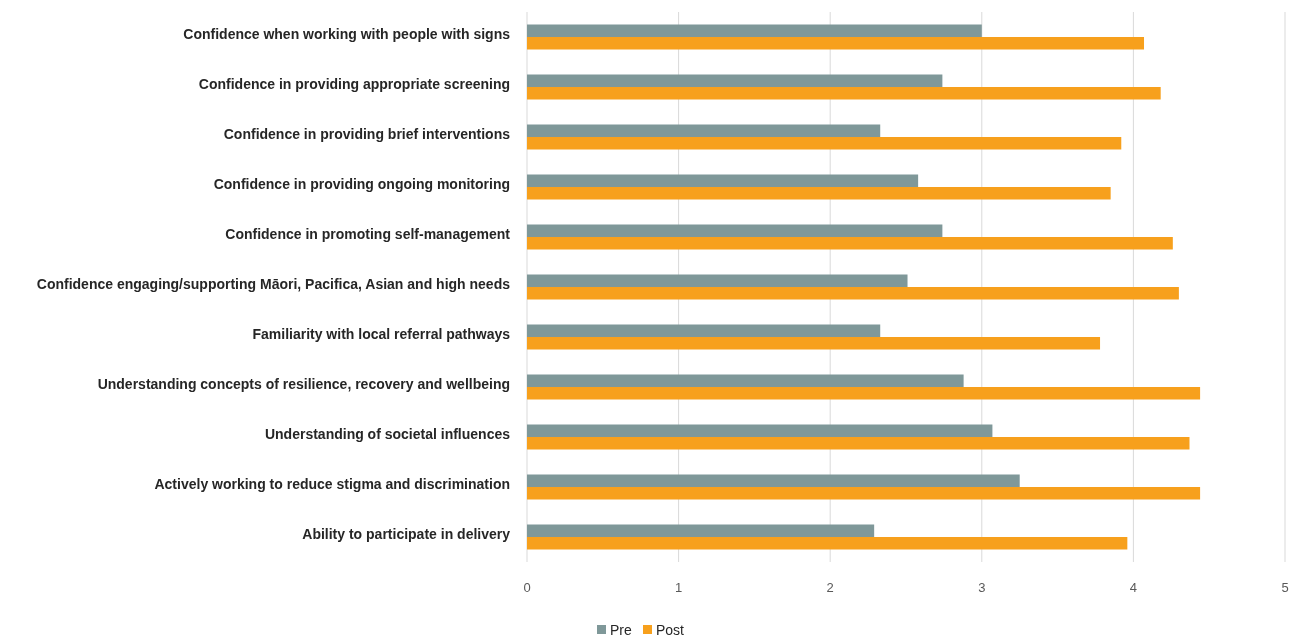 The width and height of the screenshot is (1303, 643). I want to click on y-tick-label: Ability to participate in delivery, so click(406, 534).